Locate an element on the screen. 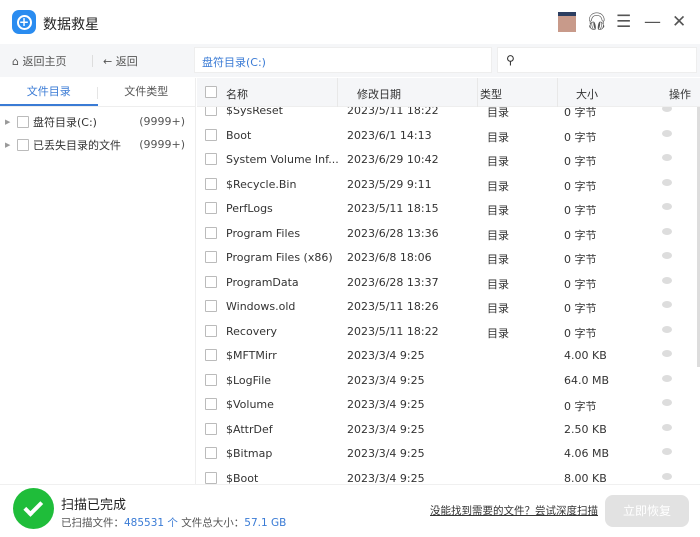 The height and width of the screenshot is (537, 700). header-size: 大小 is located at coordinates (587, 94).